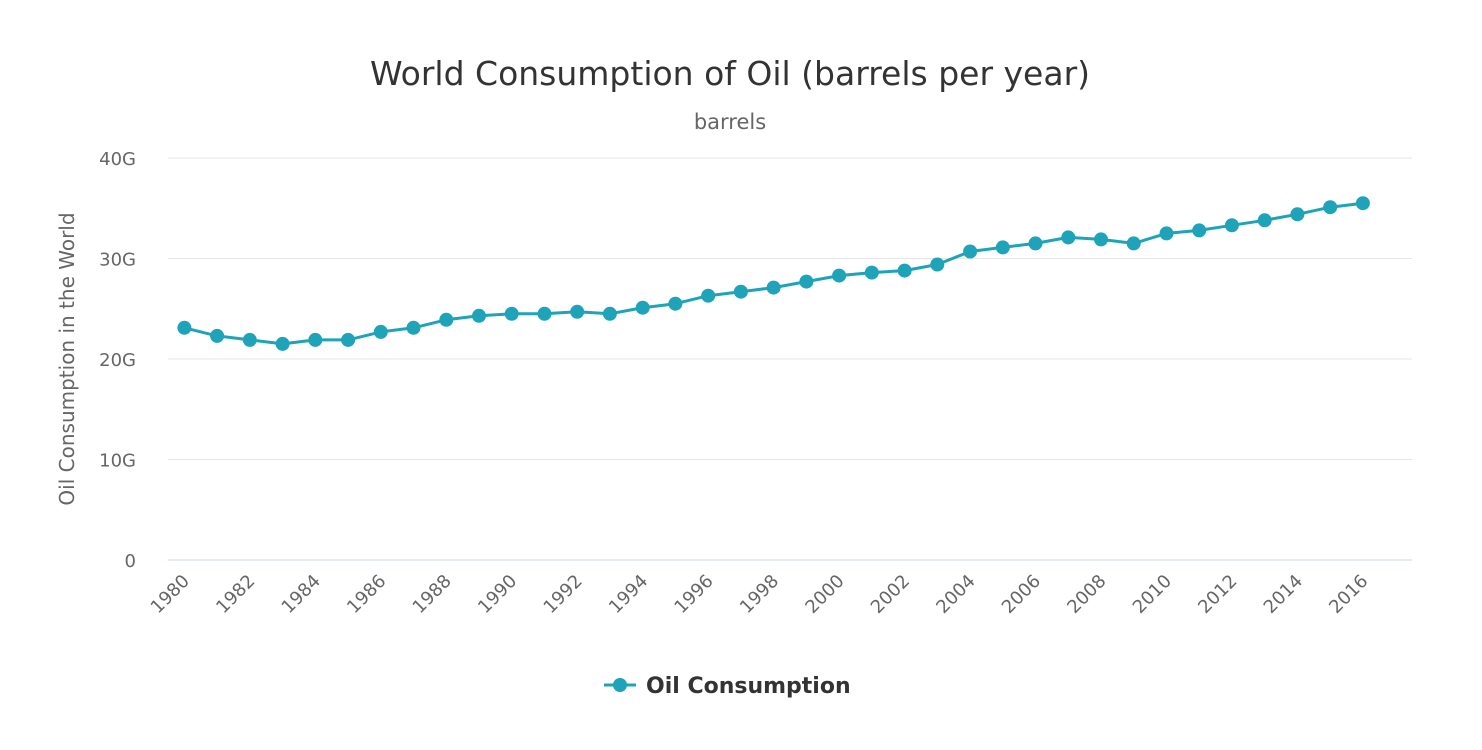 Image resolution: width=1482 pixels, height=750 pixels. What do you see at coordinates (366, 594) in the screenshot?
I see `x-tick-label: 1986` at bounding box center [366, 594].